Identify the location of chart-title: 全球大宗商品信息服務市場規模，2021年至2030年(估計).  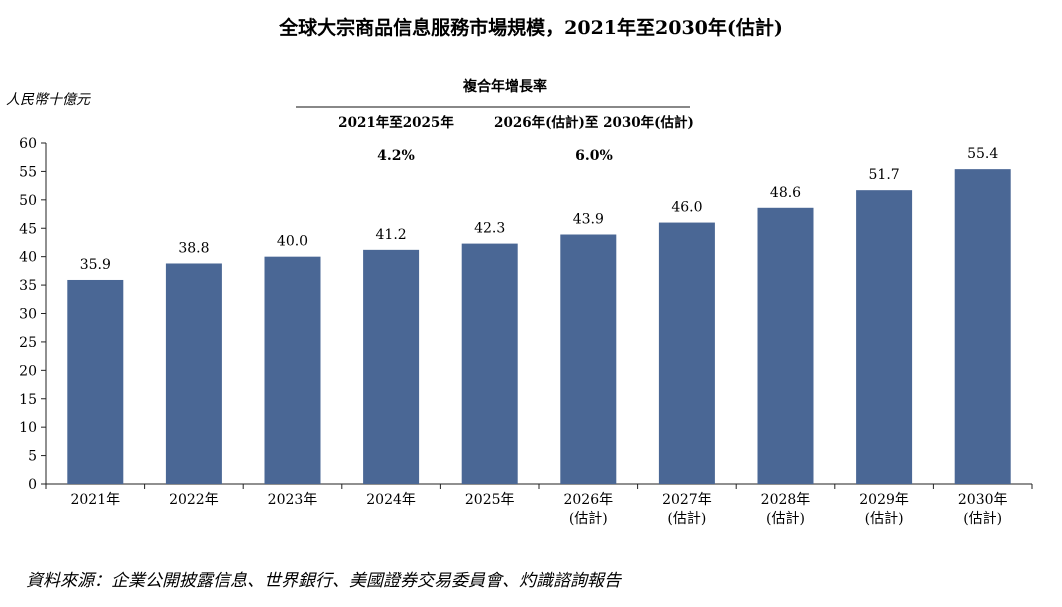
(530, 27).